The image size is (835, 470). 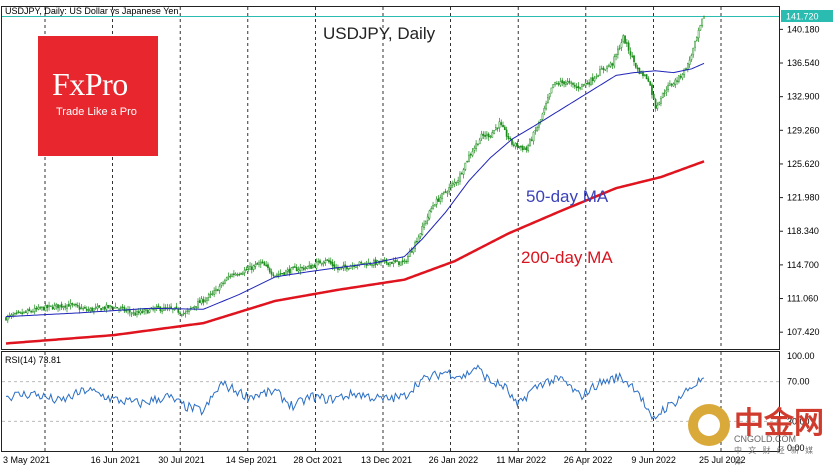 I want to click on rsi-tick-label: 0.00, so click(x=796, y=448).